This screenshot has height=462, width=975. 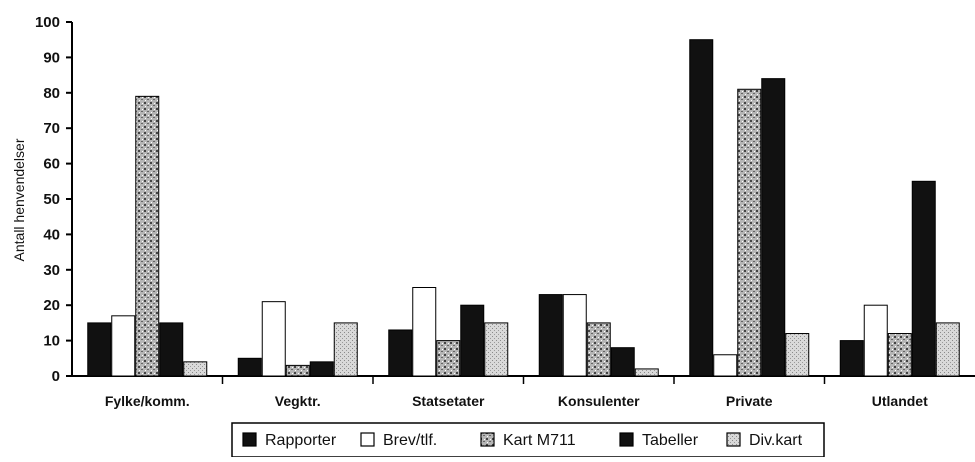 What do you see at coordinates (56, 376) in the screenshot?
I see `y-tick-label: 0` at bounding box center [56, 376].